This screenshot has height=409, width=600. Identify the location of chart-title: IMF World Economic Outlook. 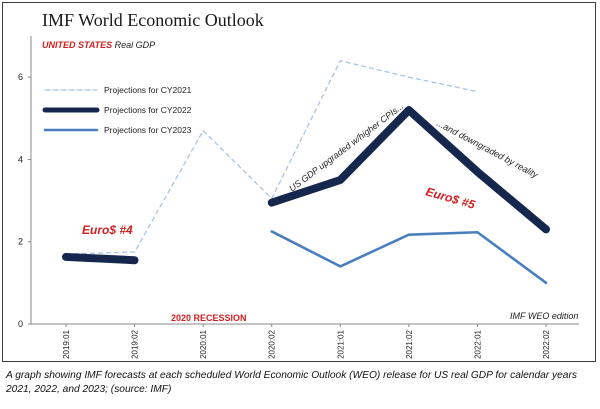
(153, 20).